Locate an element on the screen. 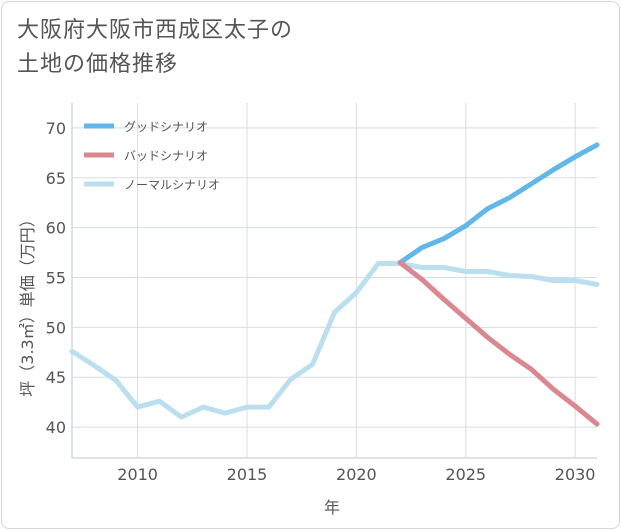 Image resolution: width=621 pixels, height=530 pixels. x-axis-title: 年 is located at coordinates (332, 507).